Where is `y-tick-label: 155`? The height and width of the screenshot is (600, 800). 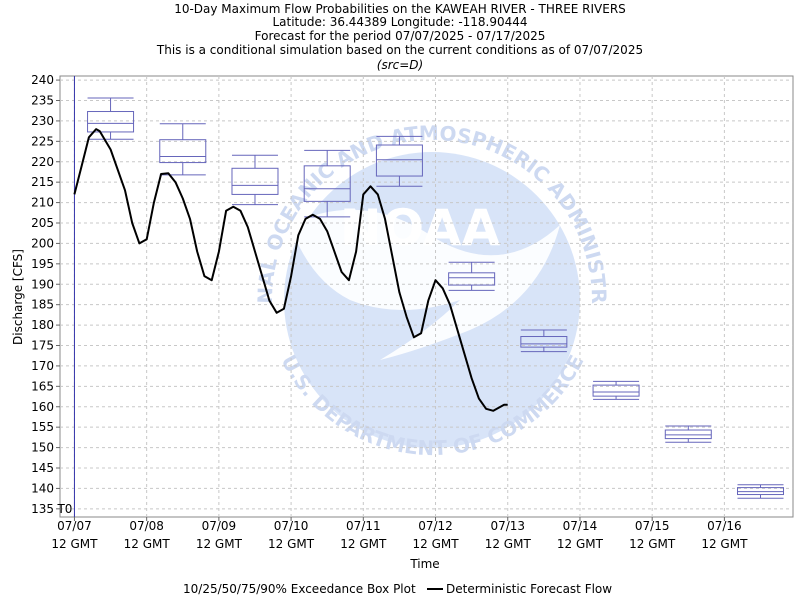 y-tick-label: 155 is located at coordinates (42, 427).